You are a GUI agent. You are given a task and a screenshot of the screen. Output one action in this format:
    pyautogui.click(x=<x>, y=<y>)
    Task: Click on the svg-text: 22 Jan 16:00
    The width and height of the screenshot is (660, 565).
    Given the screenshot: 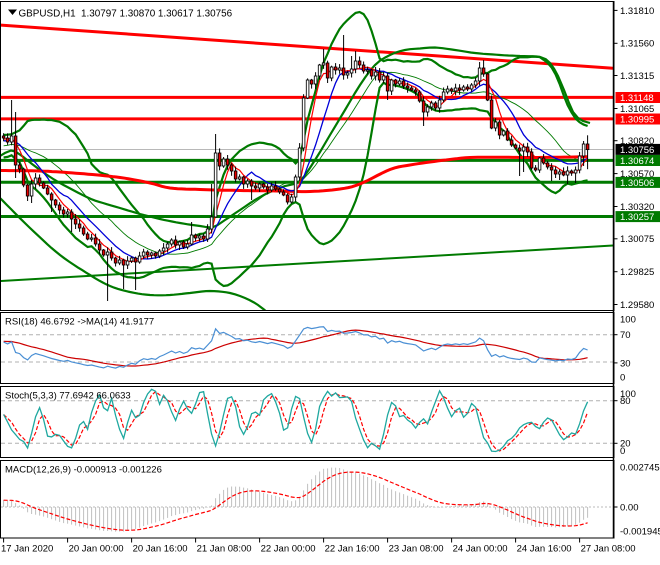 What is the action you would take?
    pyautogui.click(x=352, y=549)
    